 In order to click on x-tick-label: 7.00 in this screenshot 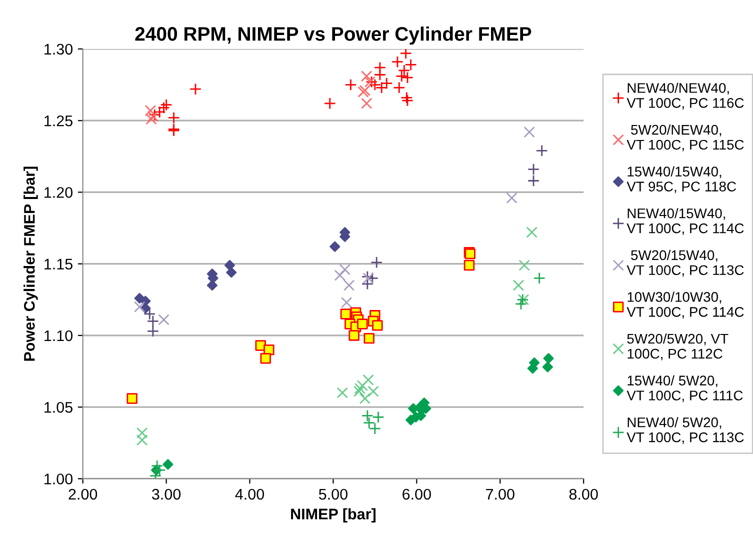, I will do `click(500, 494)`.